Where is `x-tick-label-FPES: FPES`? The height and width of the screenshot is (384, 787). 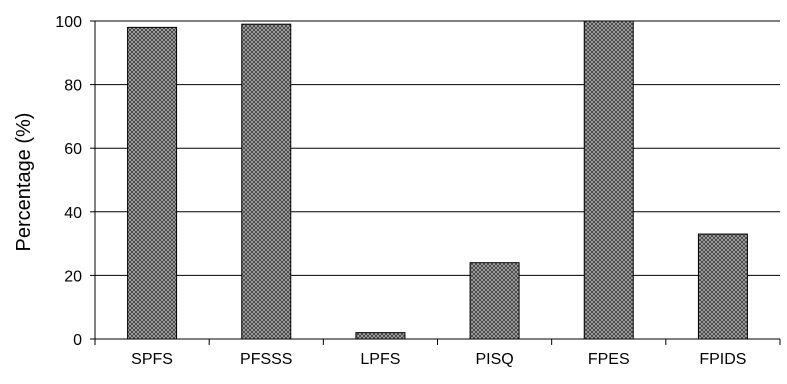 x-tick-label-FPES: FPES is located at coordinates (609, 359).